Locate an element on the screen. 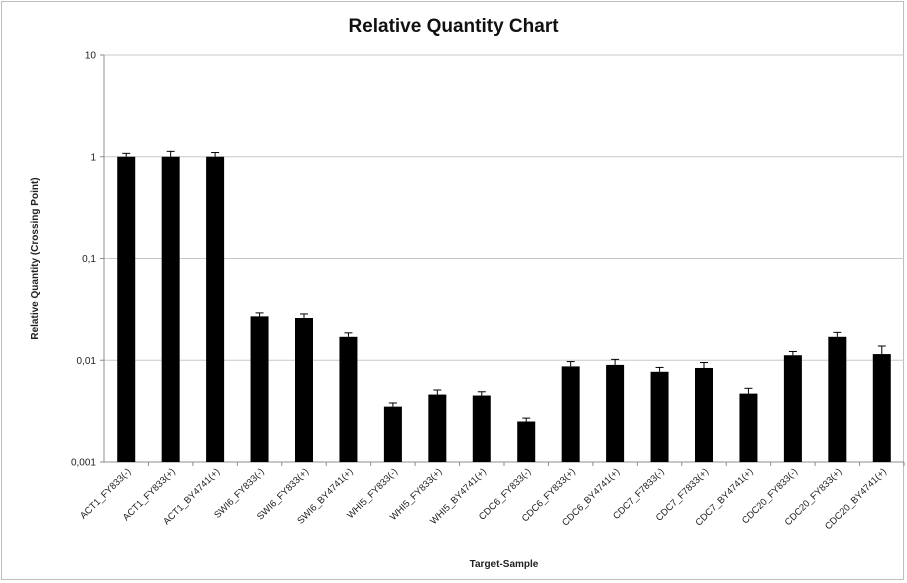 The width and height of the screenshot is (907, 583). y-axis-title: Relative Quantity (Crossing Point) is located at coordinates (35, 258).